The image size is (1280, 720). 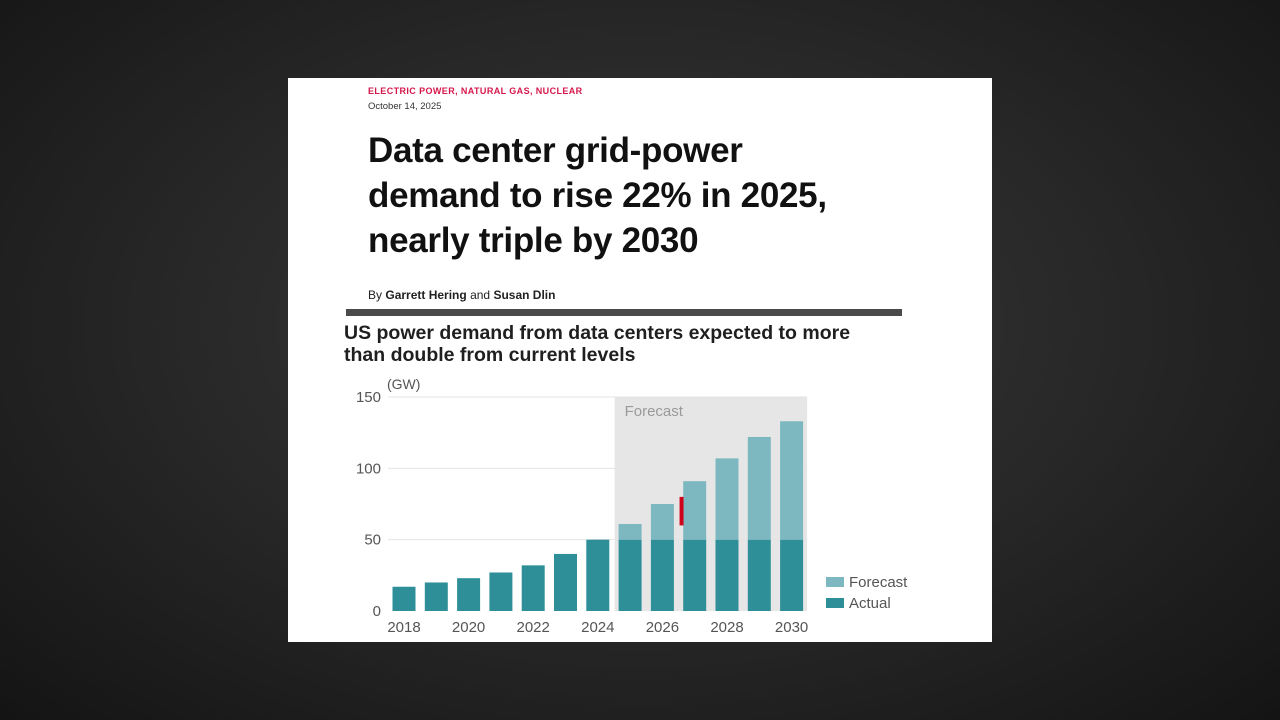 I want to click on forecast-region-label: Forecast, so click(x=654, y=411).